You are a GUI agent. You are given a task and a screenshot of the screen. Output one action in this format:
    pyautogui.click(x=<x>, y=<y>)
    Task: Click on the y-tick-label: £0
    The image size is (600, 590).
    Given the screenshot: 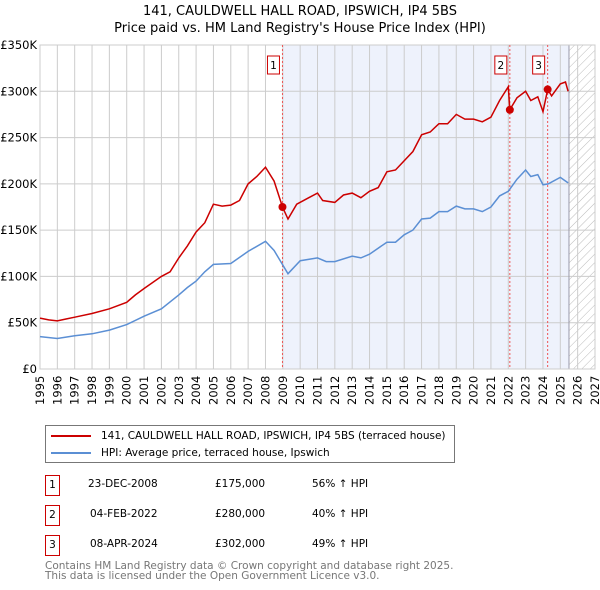 What is the action you would take?
    pyautogui.click(x=29, y=369)
    